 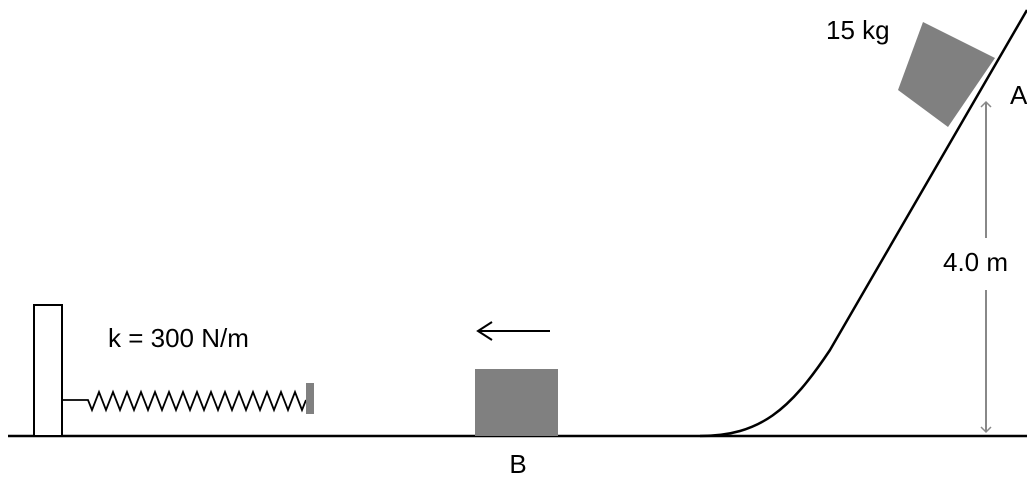 I want to click on label-a: A, so click(x=1018, y=95).